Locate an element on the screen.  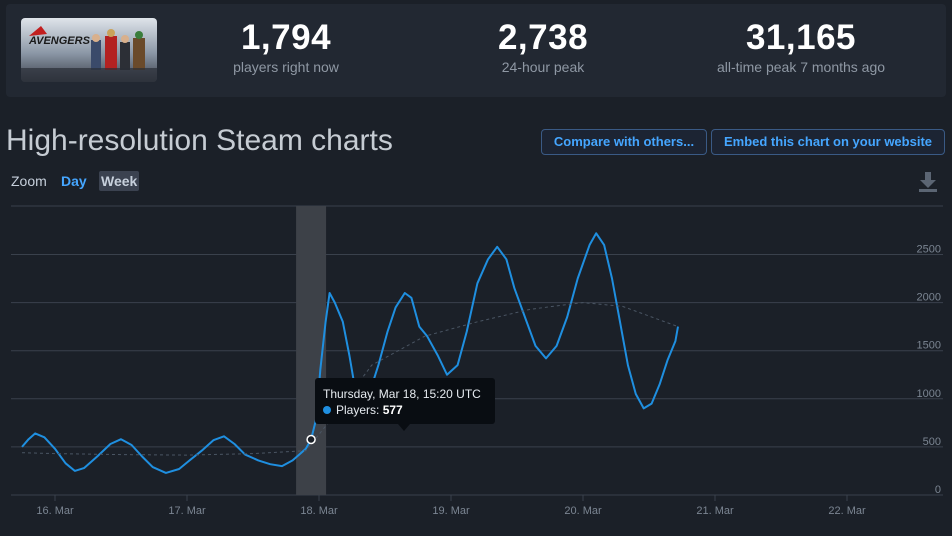
x-tick-label: 21. Mar is located at coordinates (715, 511).